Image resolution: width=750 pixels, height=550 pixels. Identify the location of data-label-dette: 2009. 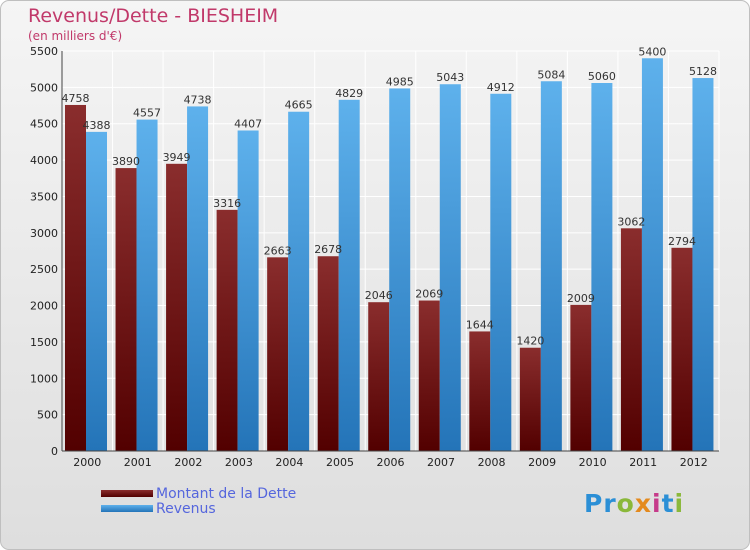
(581, 298).